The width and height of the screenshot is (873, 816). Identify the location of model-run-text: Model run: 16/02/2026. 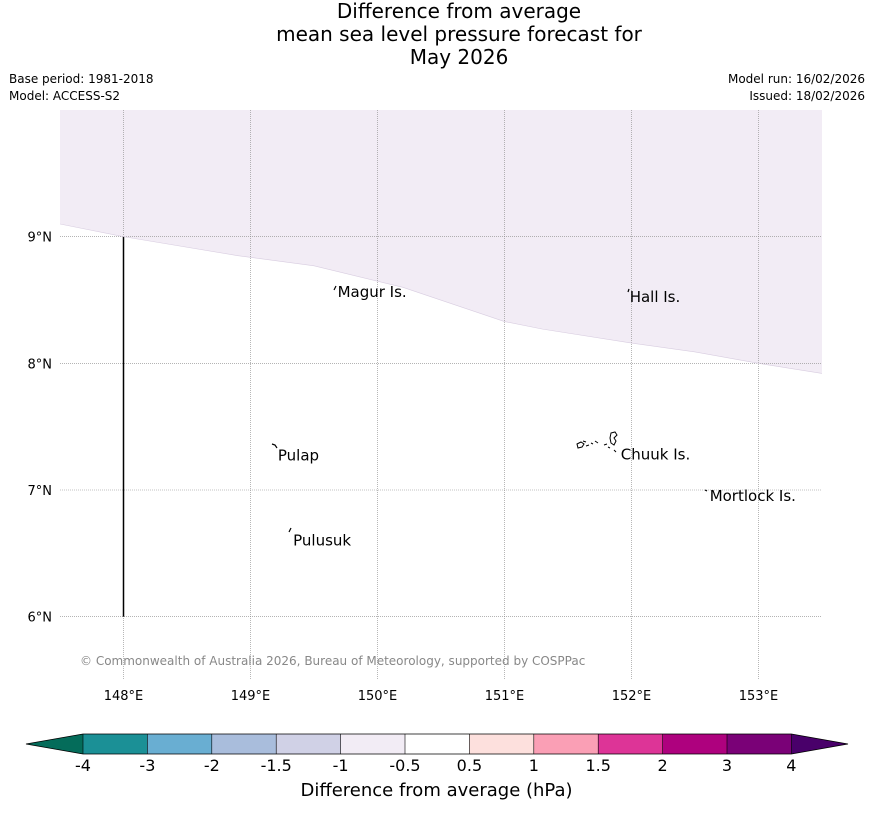
(796, 79).